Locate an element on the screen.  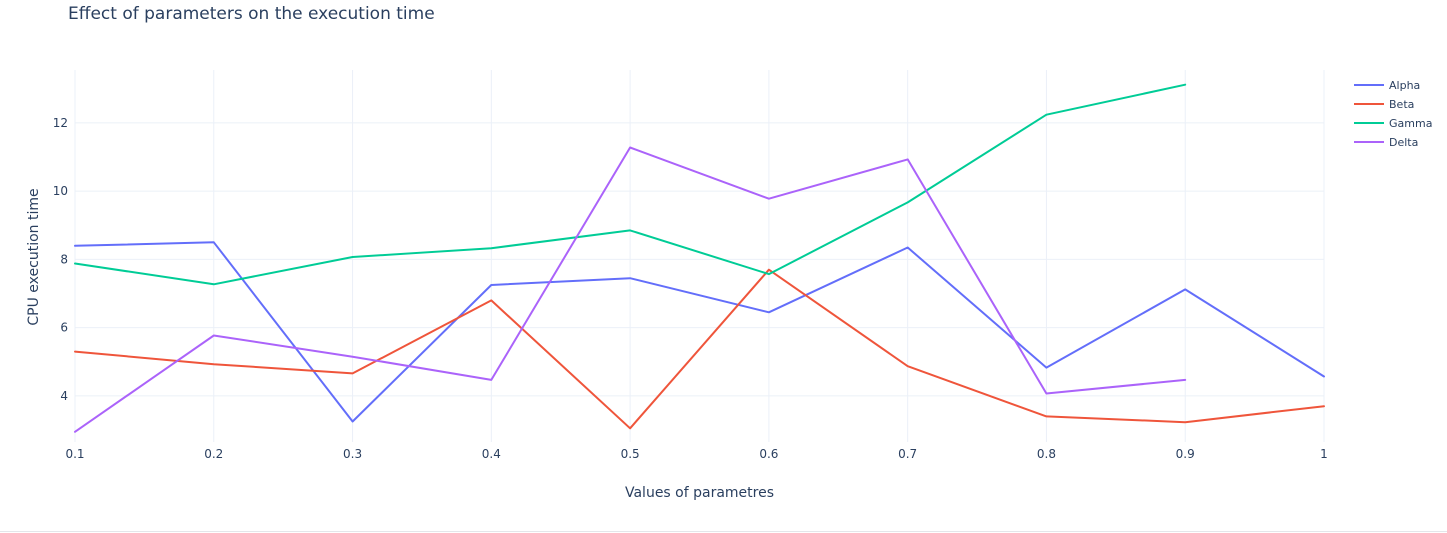
x-tick-label: 0.5 is located at coordinates (630, 454).